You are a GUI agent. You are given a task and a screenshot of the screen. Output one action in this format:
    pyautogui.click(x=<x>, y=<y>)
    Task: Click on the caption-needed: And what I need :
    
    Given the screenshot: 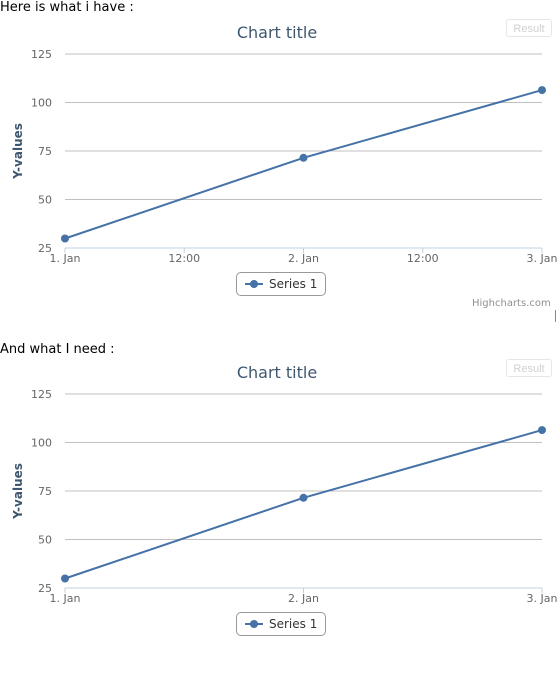 What is the action you would take?
    pyautogui.click(x=57, y=349)
    